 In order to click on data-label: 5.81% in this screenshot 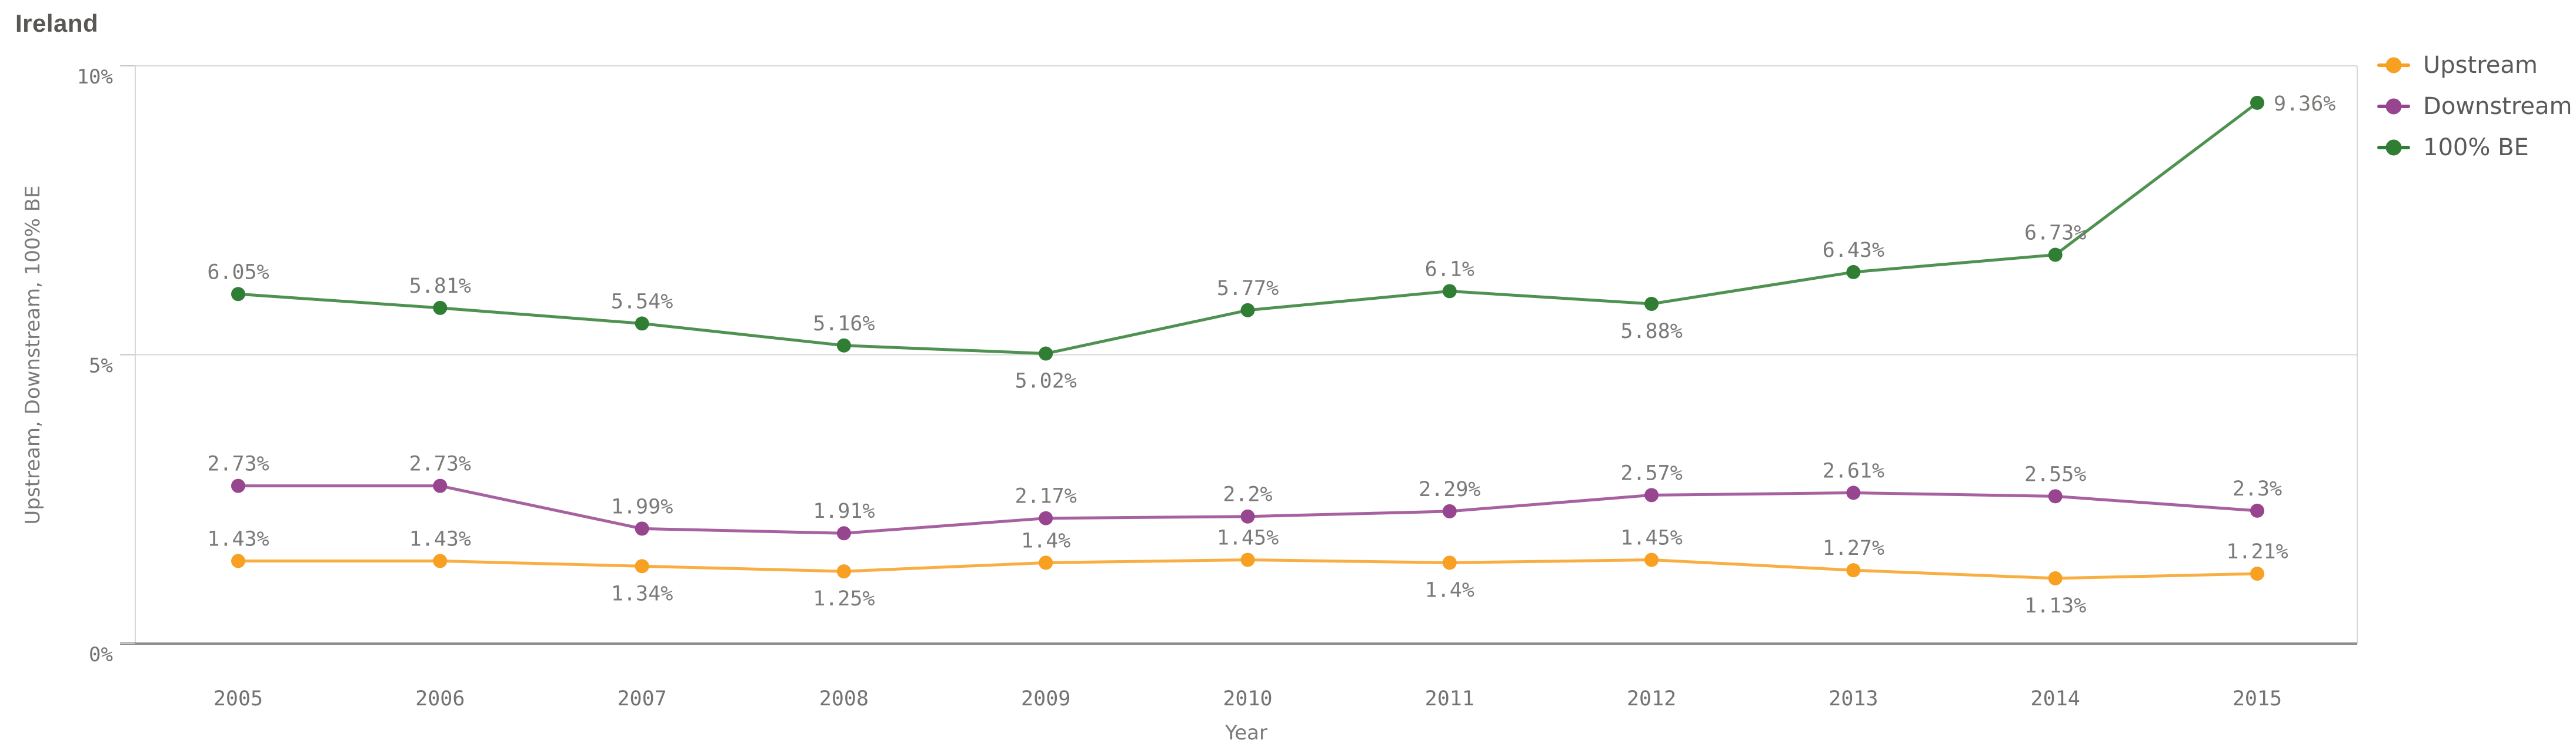, I will do `click(440, 286)`.